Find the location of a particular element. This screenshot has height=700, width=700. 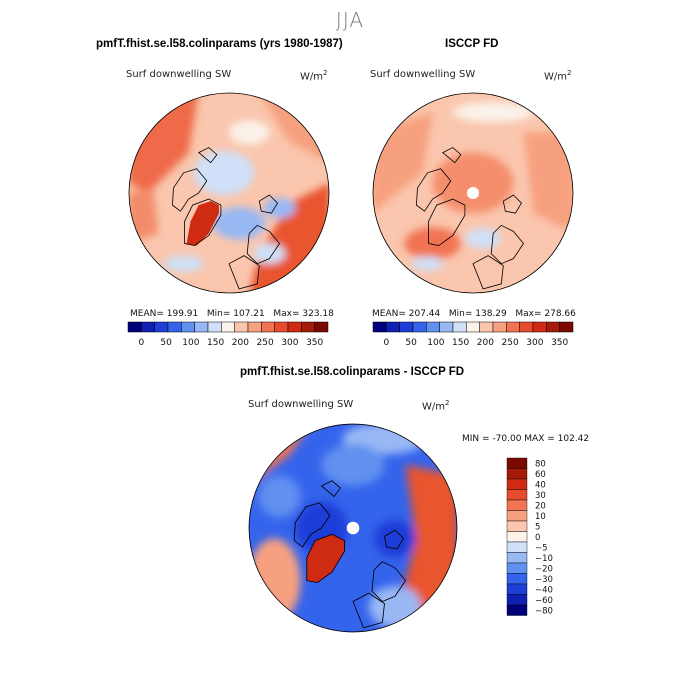

panel2-stats: MEAN= 207.44 Min= 138.29 Max= 278.66 is located at coordinates (474, 314).